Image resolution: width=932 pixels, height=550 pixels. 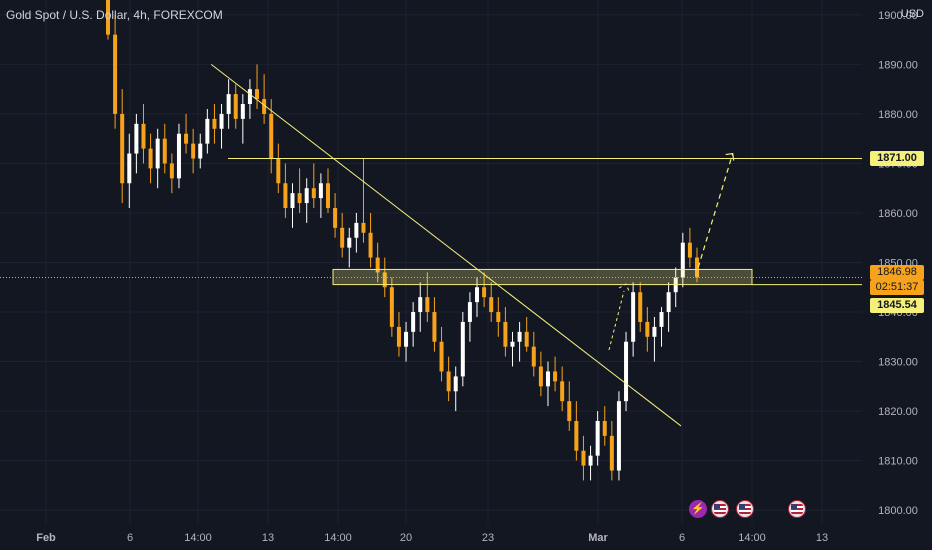 I want to click on price-tick-label: 1860.00, so click(x=898, y=214).